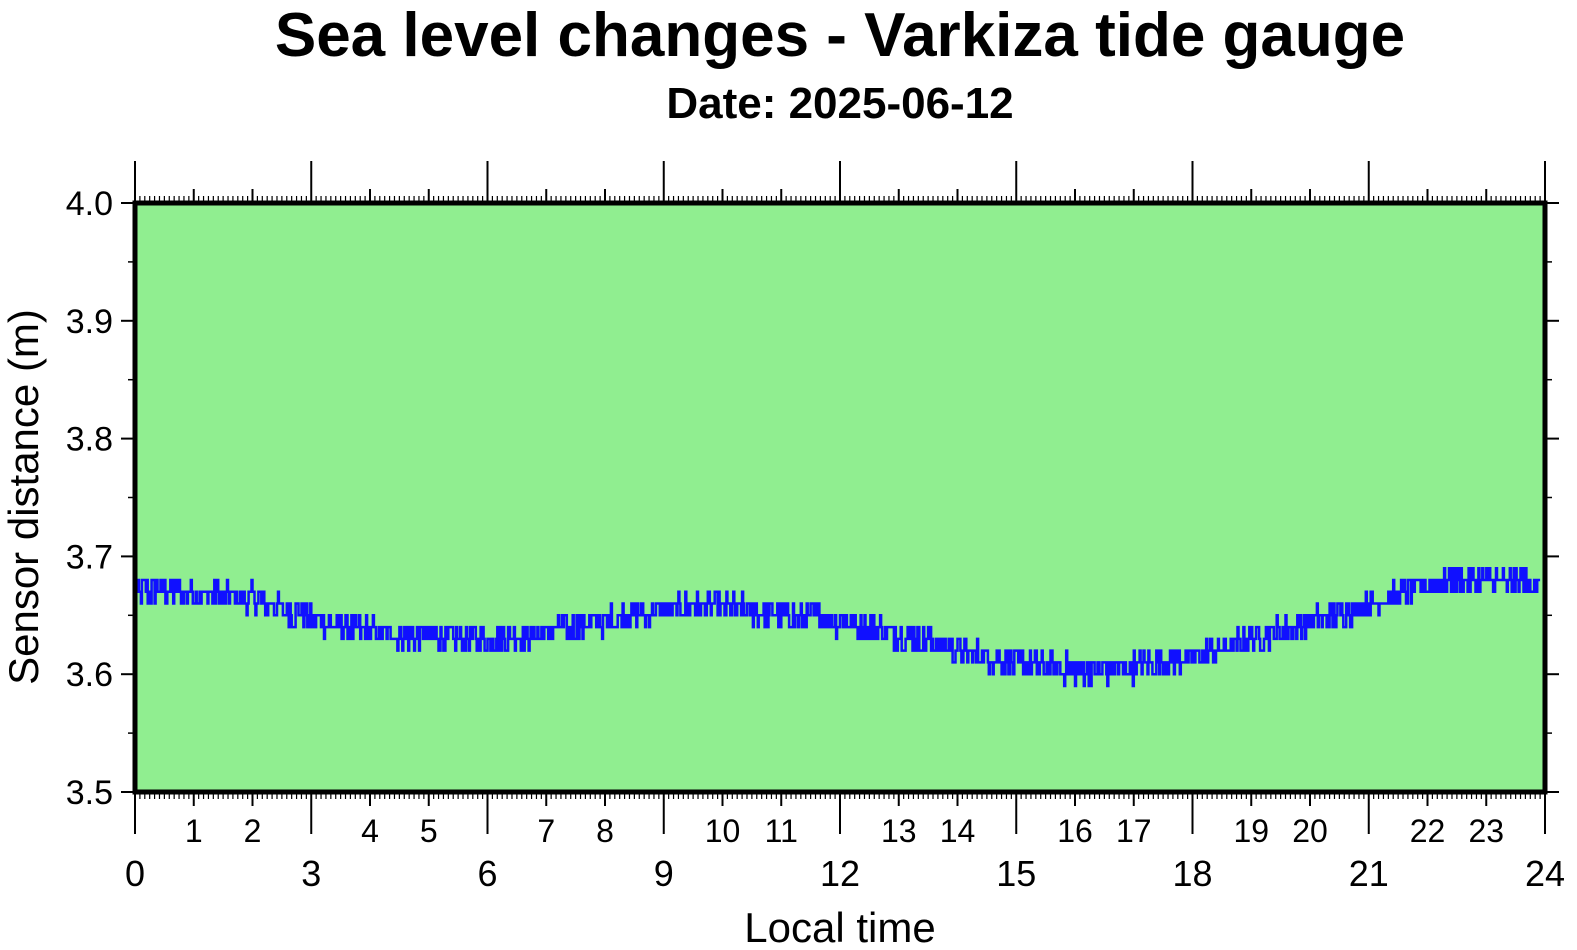 This screenshot has width=1577, height=950. I want to click on x-major-tick-label: 12, so click(840, 873).